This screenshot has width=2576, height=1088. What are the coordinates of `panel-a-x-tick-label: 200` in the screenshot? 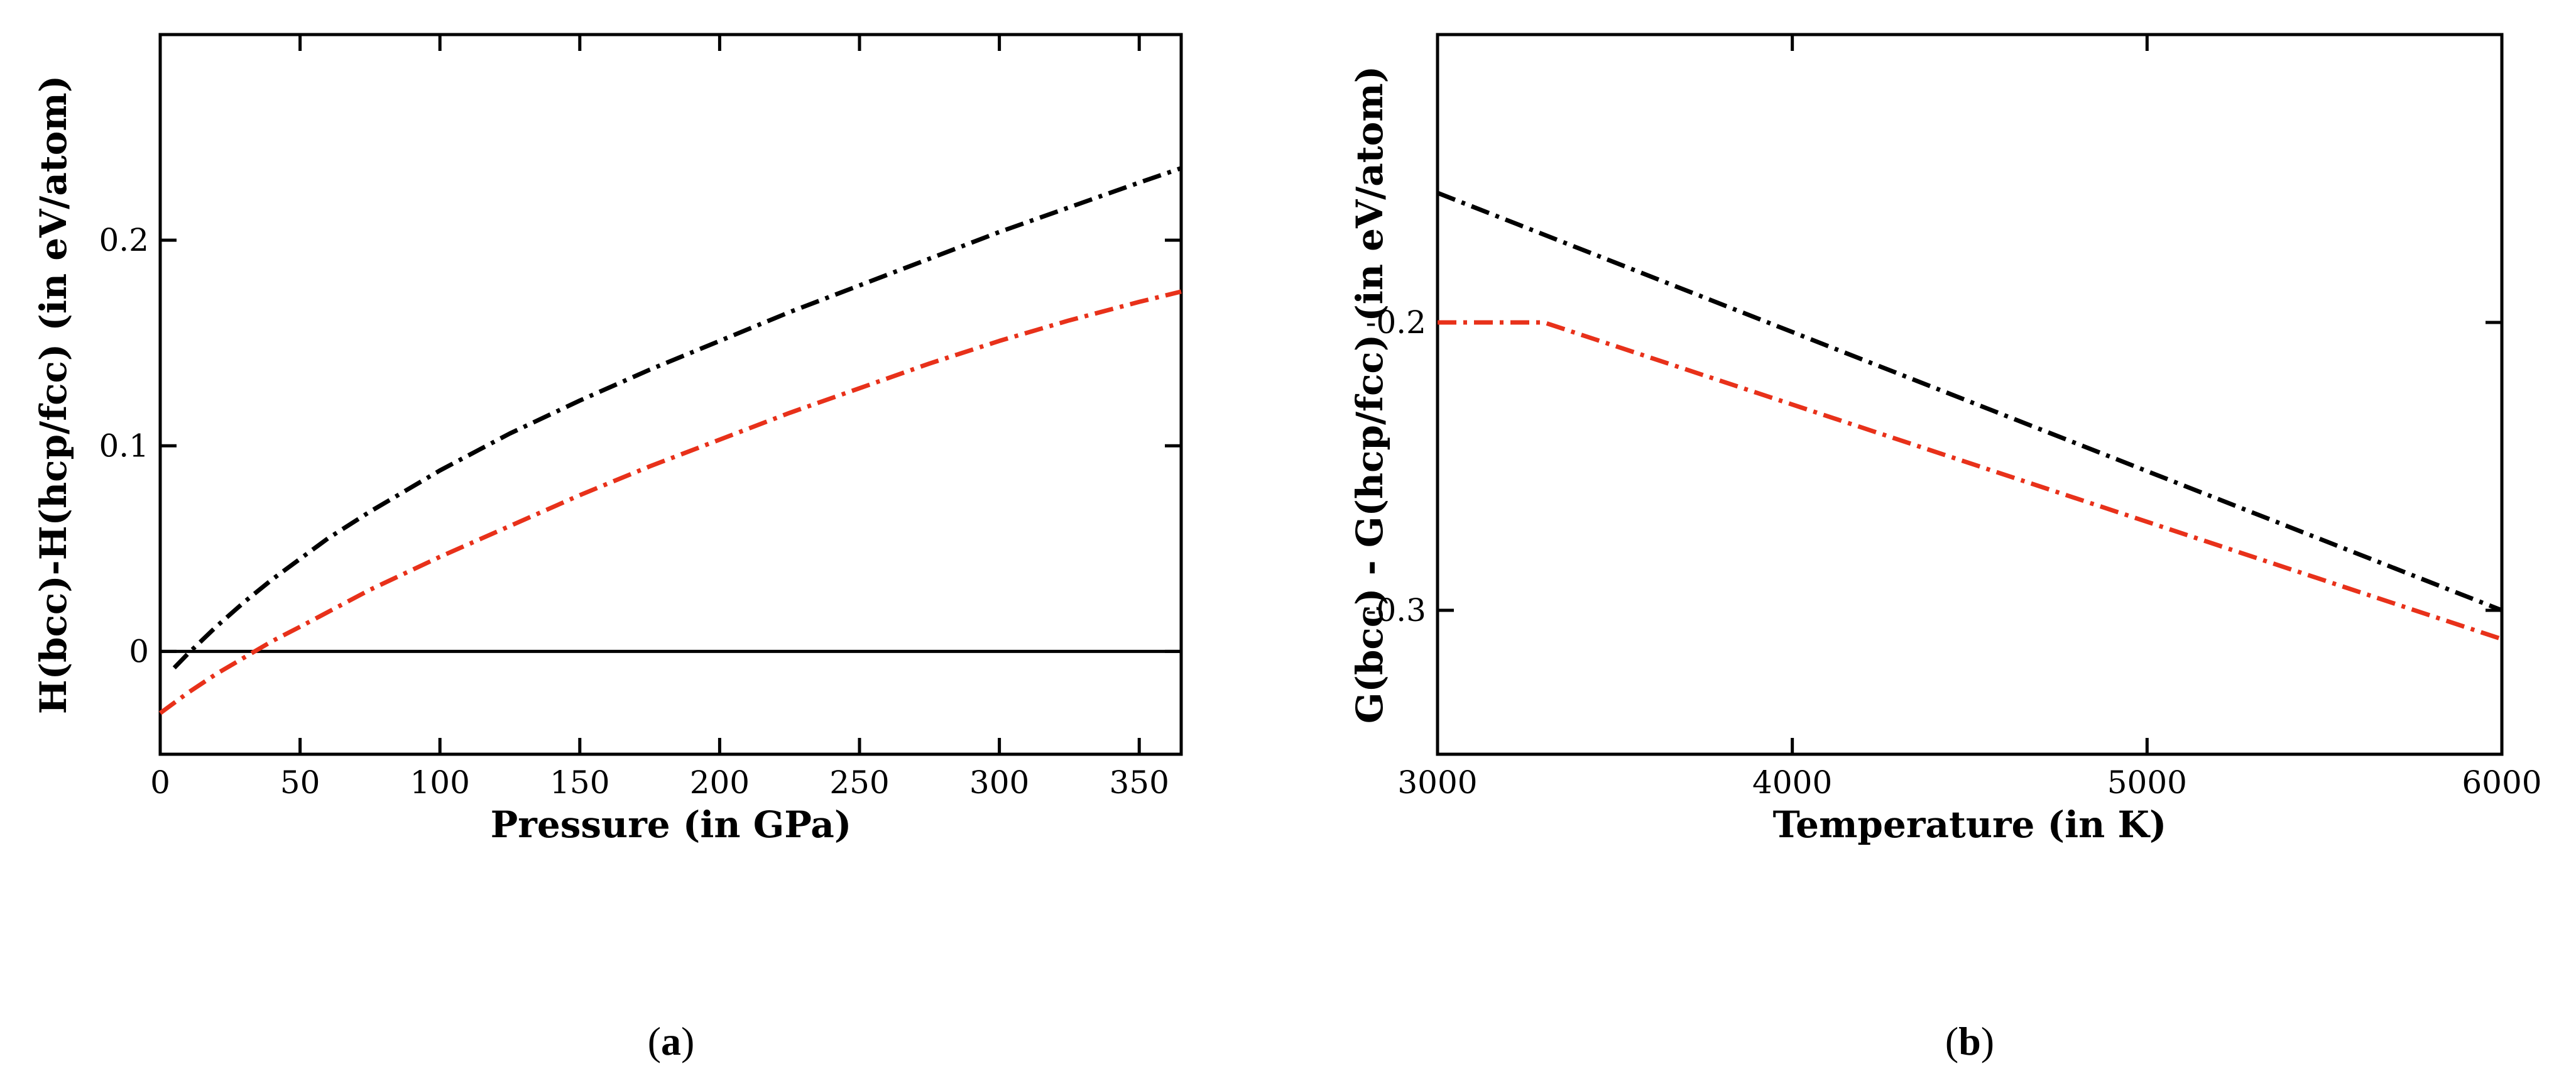 It's located at (720, 782).